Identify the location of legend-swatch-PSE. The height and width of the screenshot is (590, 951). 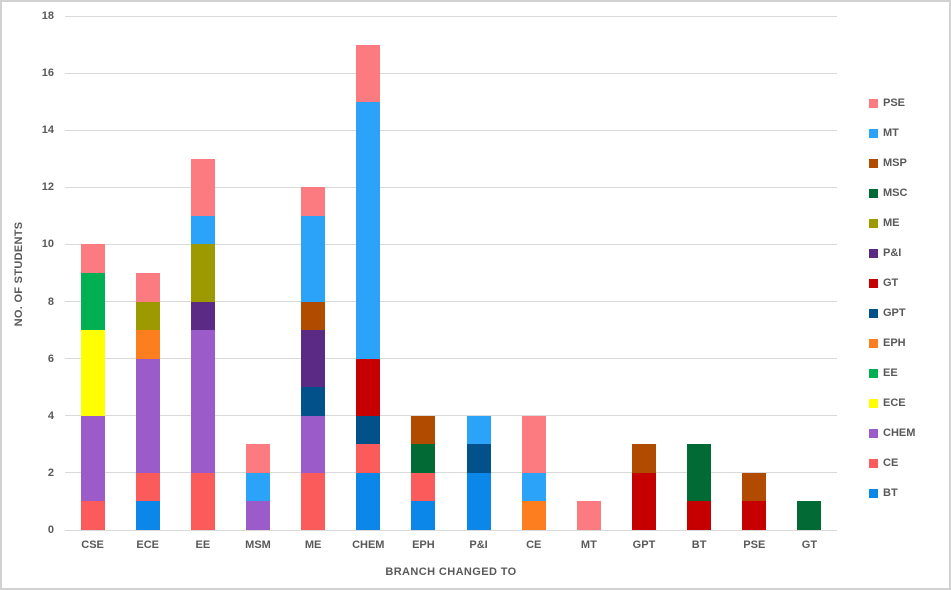
(873, 103).